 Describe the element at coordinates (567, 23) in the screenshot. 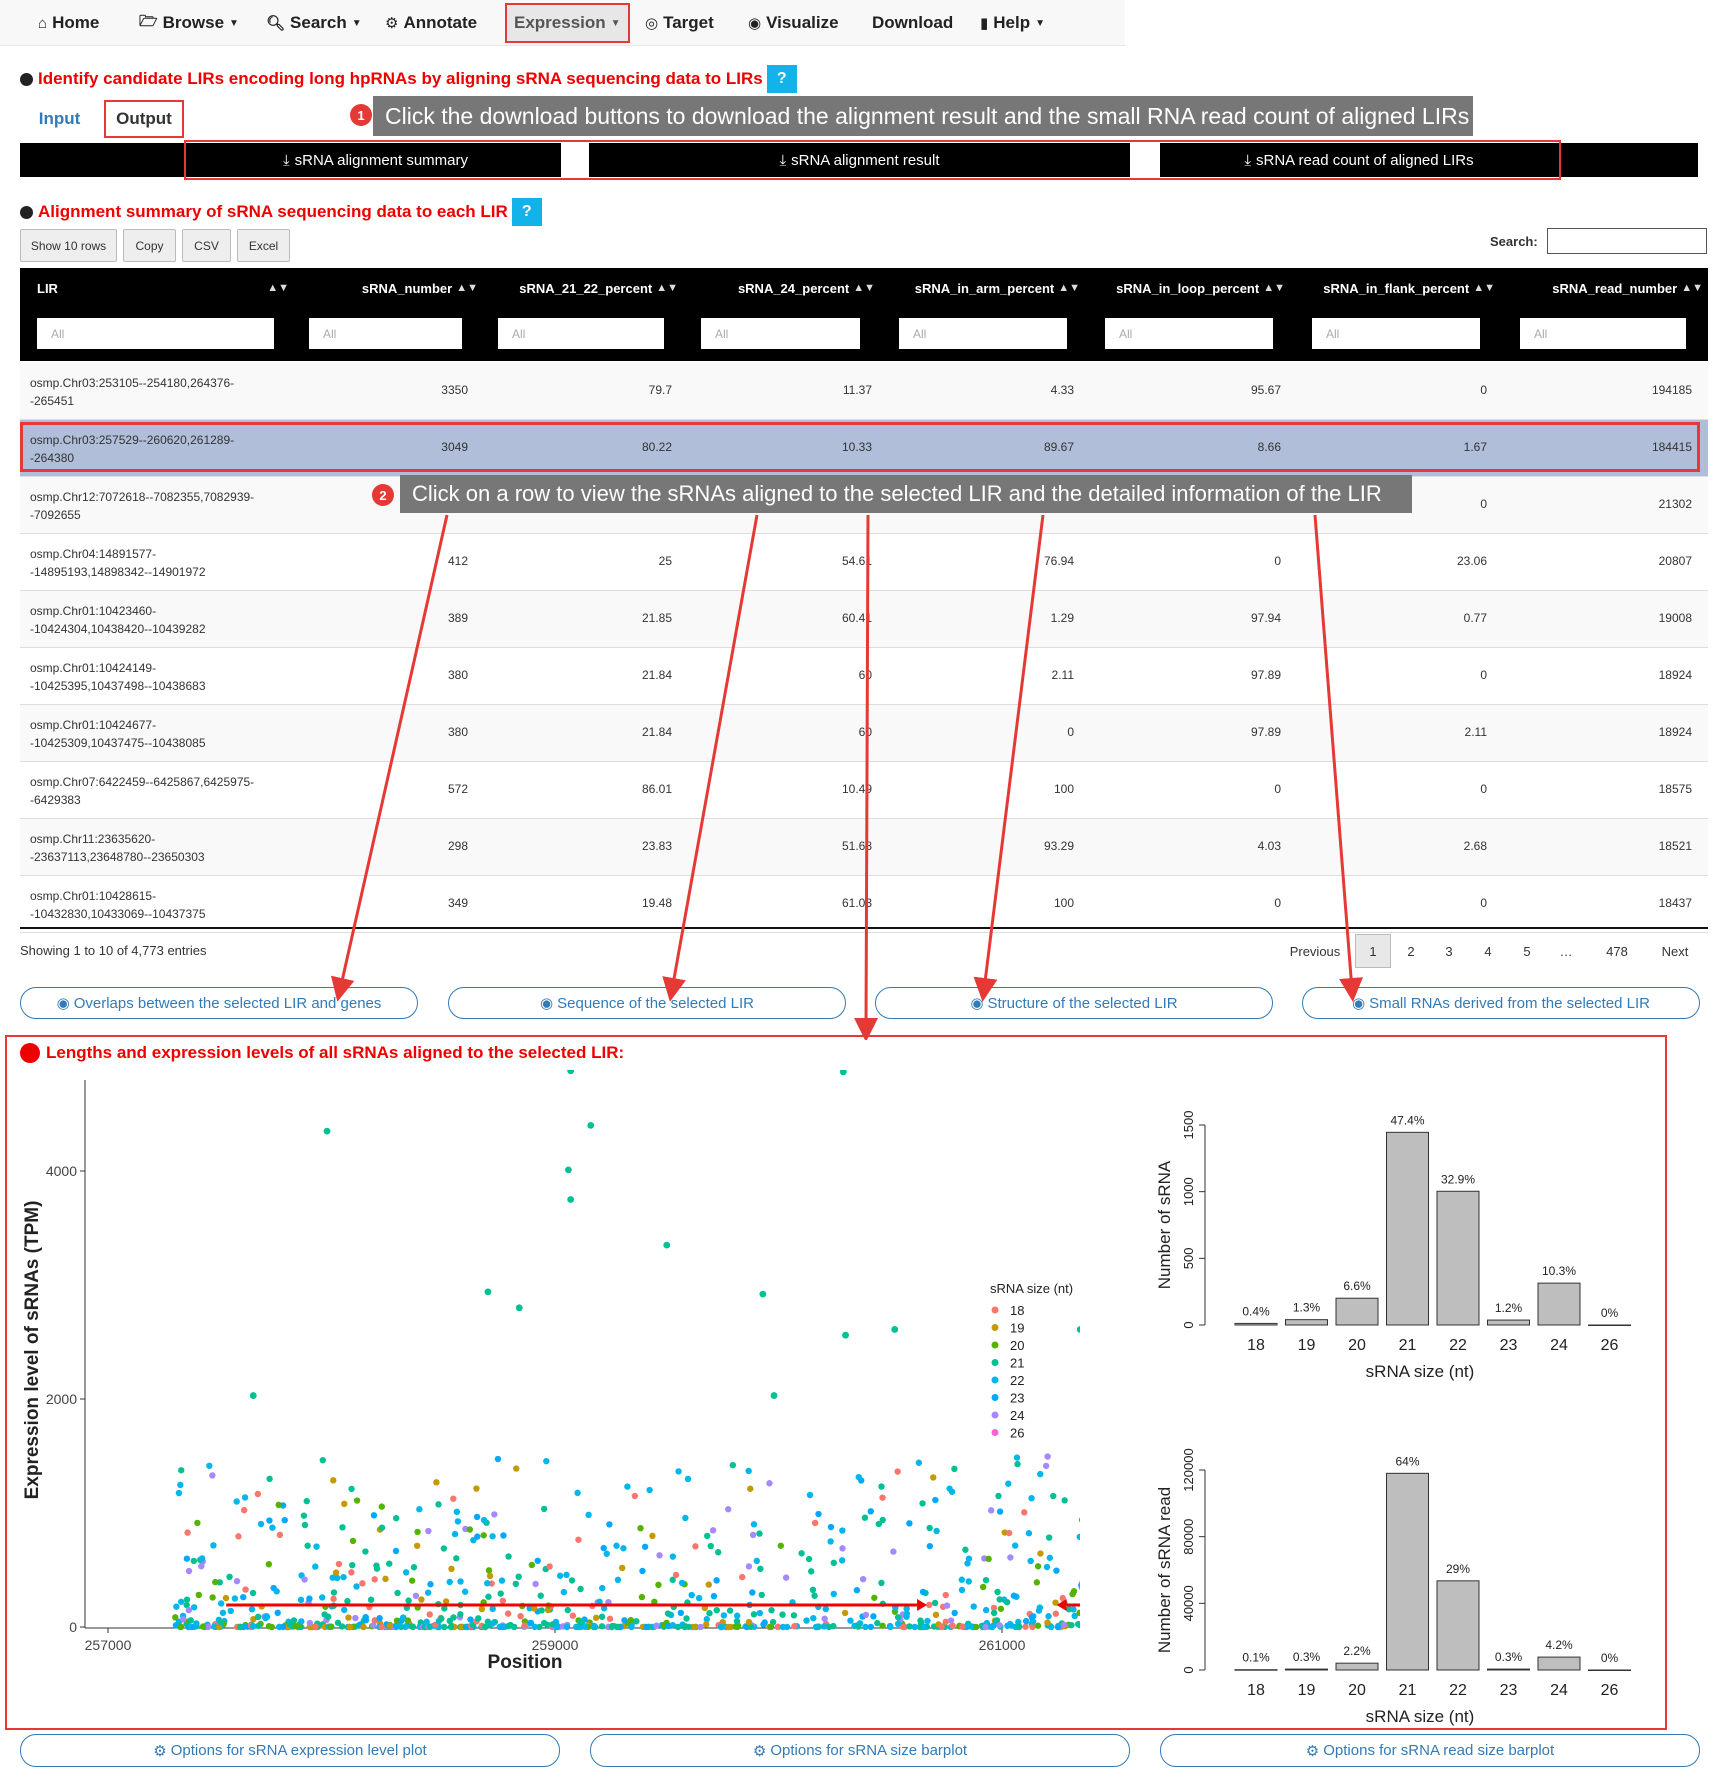

I see `nav-expression: Expression ▼` at that location.